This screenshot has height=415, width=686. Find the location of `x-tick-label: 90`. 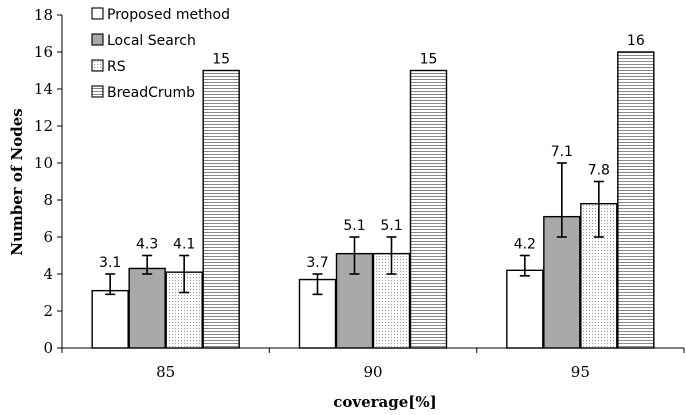

x-tick-label: 90 is located at coordinates (372, 372).